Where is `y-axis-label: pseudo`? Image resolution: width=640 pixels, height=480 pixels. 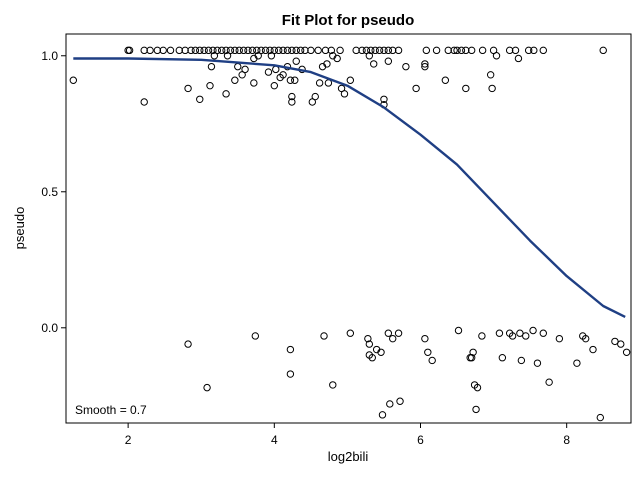 y-axis-label: pseudo is located at coordinates (19, 228).